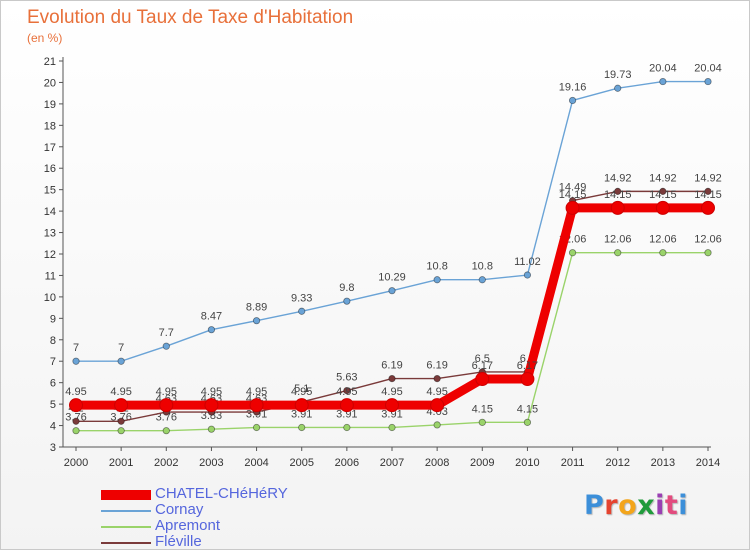 This screenshot has width=750, height=550. Describe the element at coordinates (190, 17) in the screenshot. I see `chart-title: Evolution du Taux de Taxe d'Habitation` at that location.